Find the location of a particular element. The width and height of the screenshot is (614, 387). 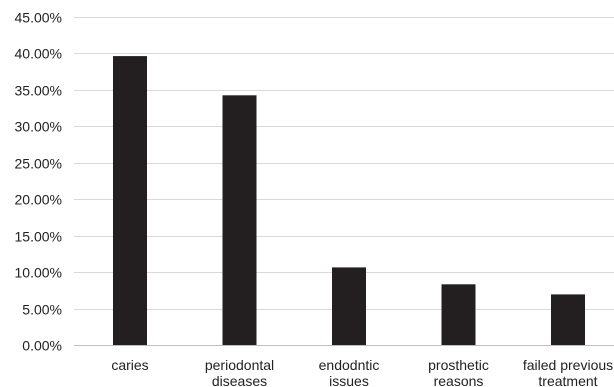

x-category-label-line: failed previous is located at coordinates (568, 365).